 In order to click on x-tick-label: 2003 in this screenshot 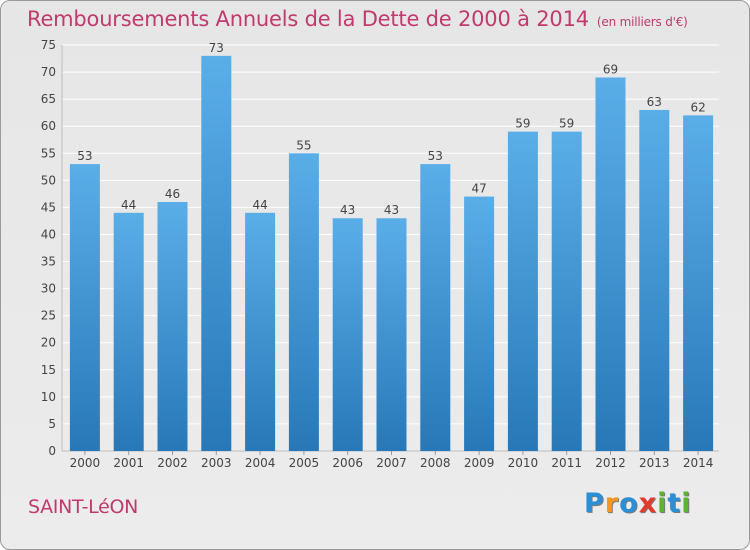, I will do `click(216, 463)`.